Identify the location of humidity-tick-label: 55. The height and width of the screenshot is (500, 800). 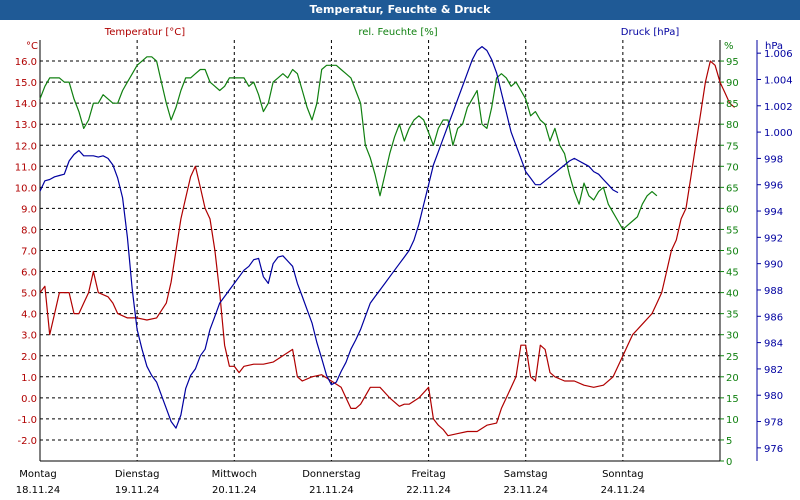
(732, 230).